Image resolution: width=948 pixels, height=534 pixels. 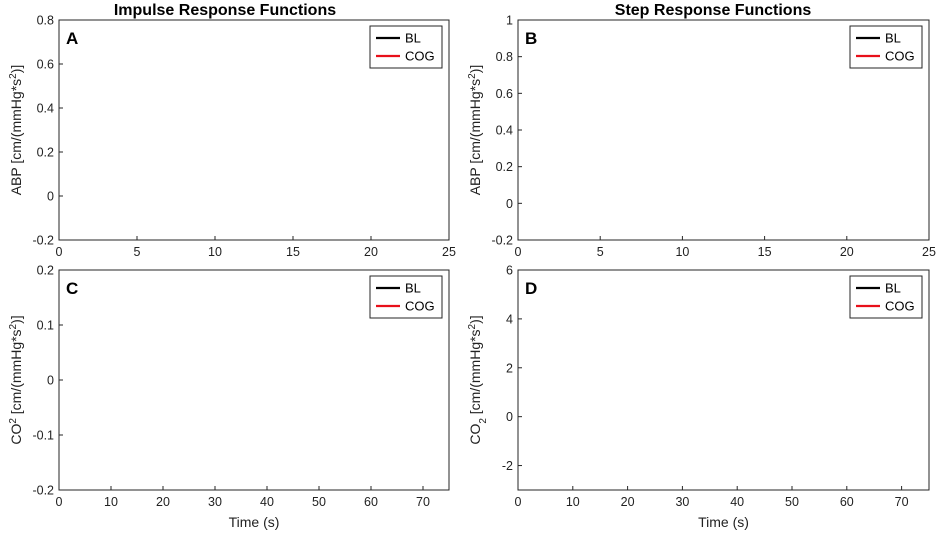 I want to click on panel-letter: C, so click(x=72, y=288).